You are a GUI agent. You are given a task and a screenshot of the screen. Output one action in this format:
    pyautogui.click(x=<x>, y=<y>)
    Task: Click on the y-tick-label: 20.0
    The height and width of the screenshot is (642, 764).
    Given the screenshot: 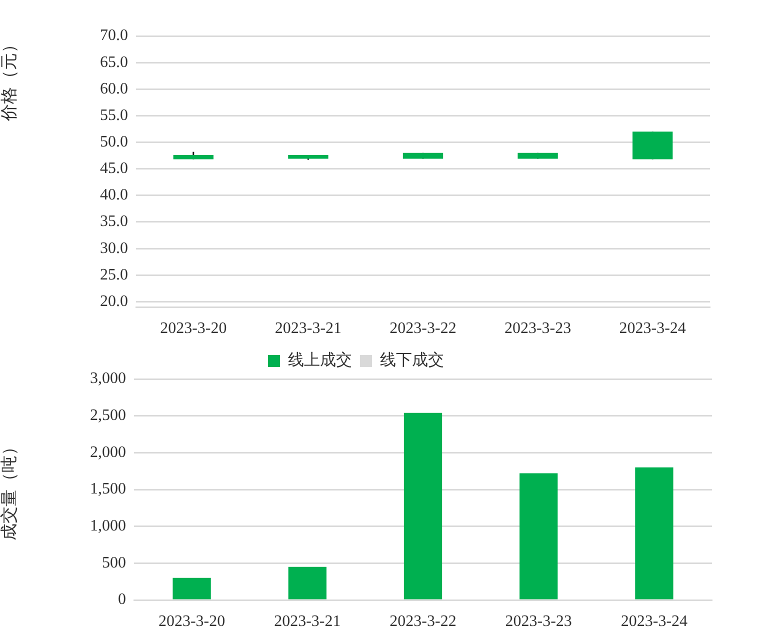 What is the action you would take?
    pyautogui.click(x=114, y=301)
    